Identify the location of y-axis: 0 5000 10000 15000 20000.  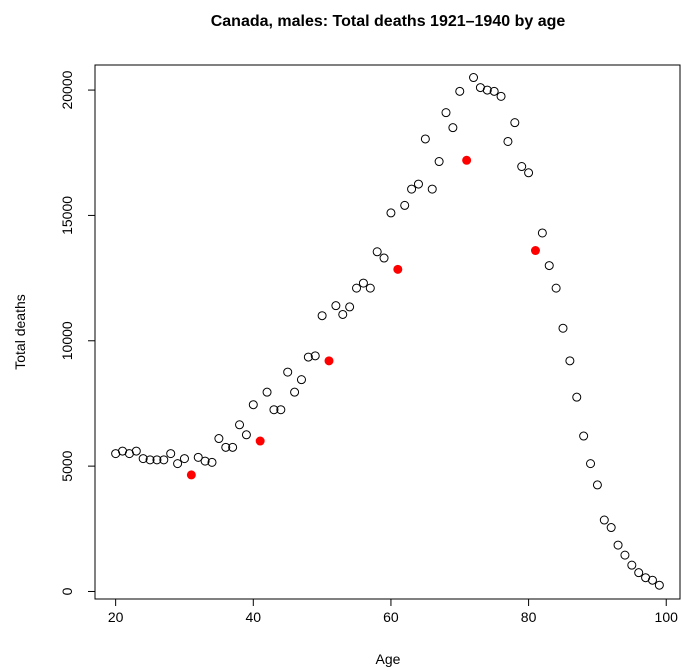
(77, 332).